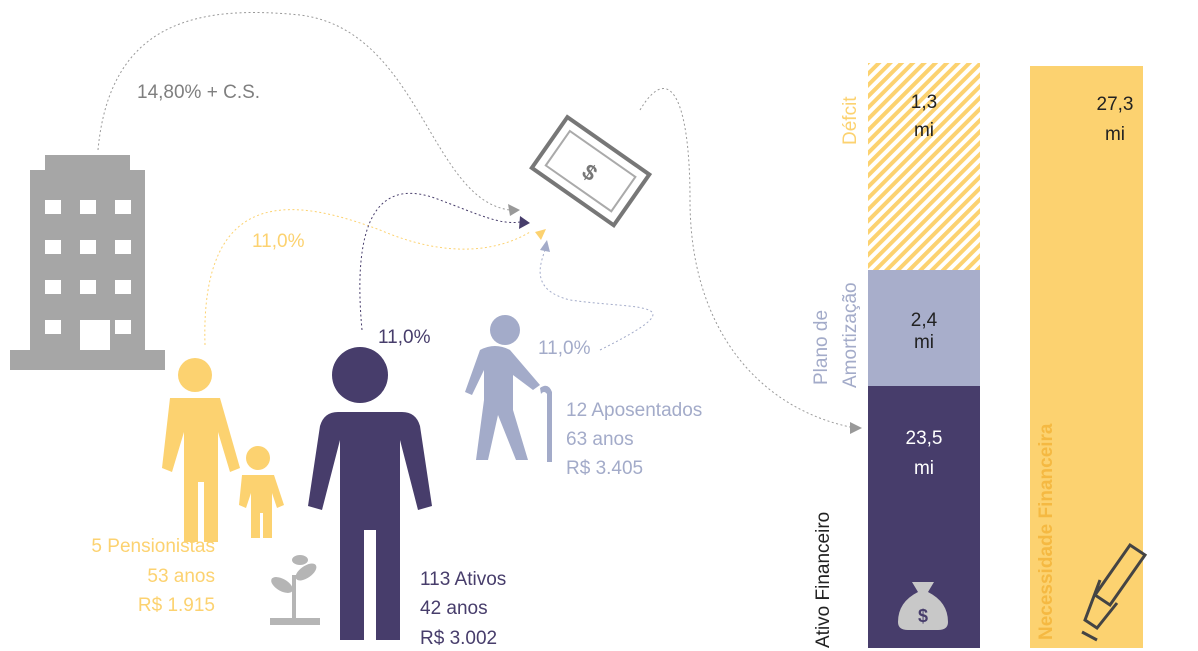 The width and height of the screenshot is (1198, 651). Describe the element at coordinates (198, 92) in the screenshot. I see `flow-label: 14,80% + C.S.` at that location.